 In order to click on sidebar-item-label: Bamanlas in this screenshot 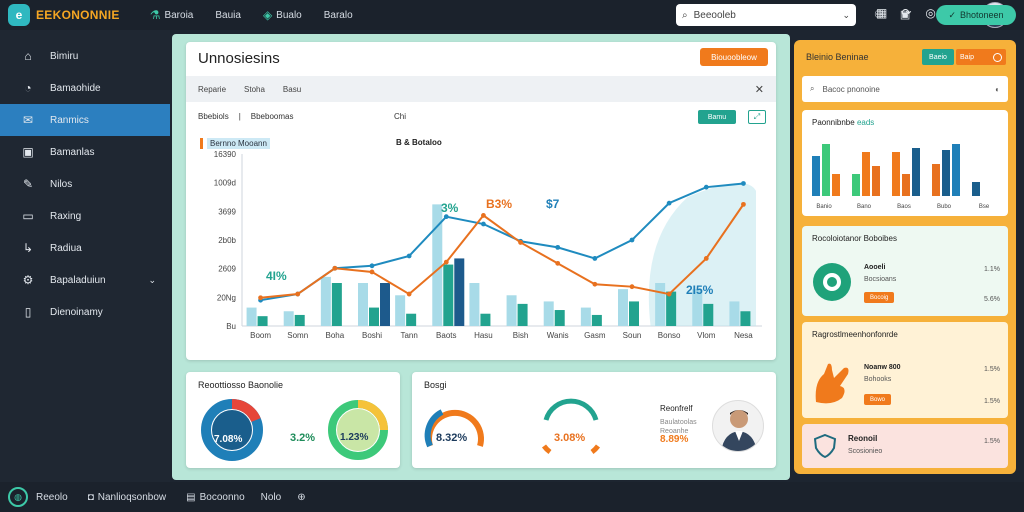, I will do `click(72, 152)`.